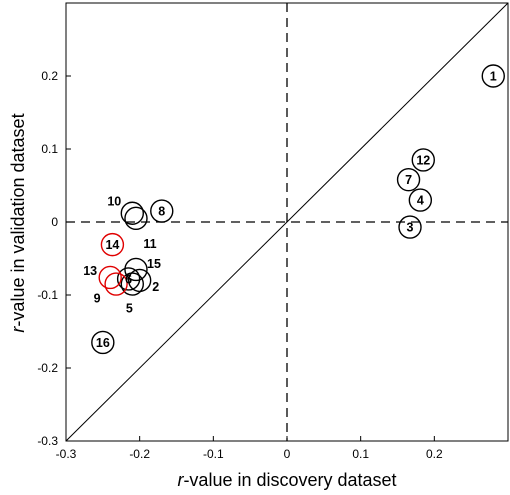 The width and height of the screenshot is (510, 495). Describe the element at coordinates (139, 454) in the screenshot. I see `x-tick-label: -0.2` at that location.